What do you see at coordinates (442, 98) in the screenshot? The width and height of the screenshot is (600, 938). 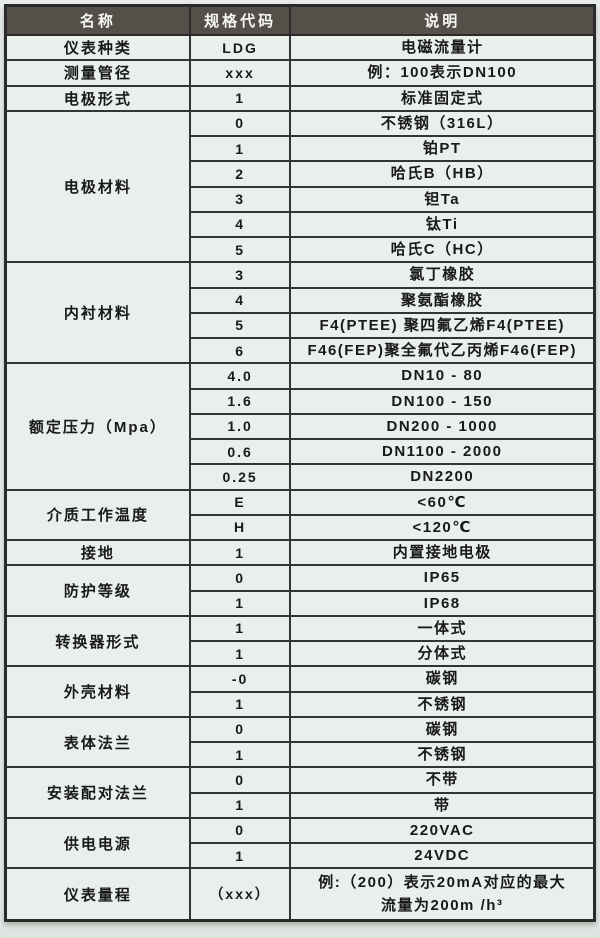 I see `spec-desc-cell: 标准固定式` at bounding box center [442, 98].